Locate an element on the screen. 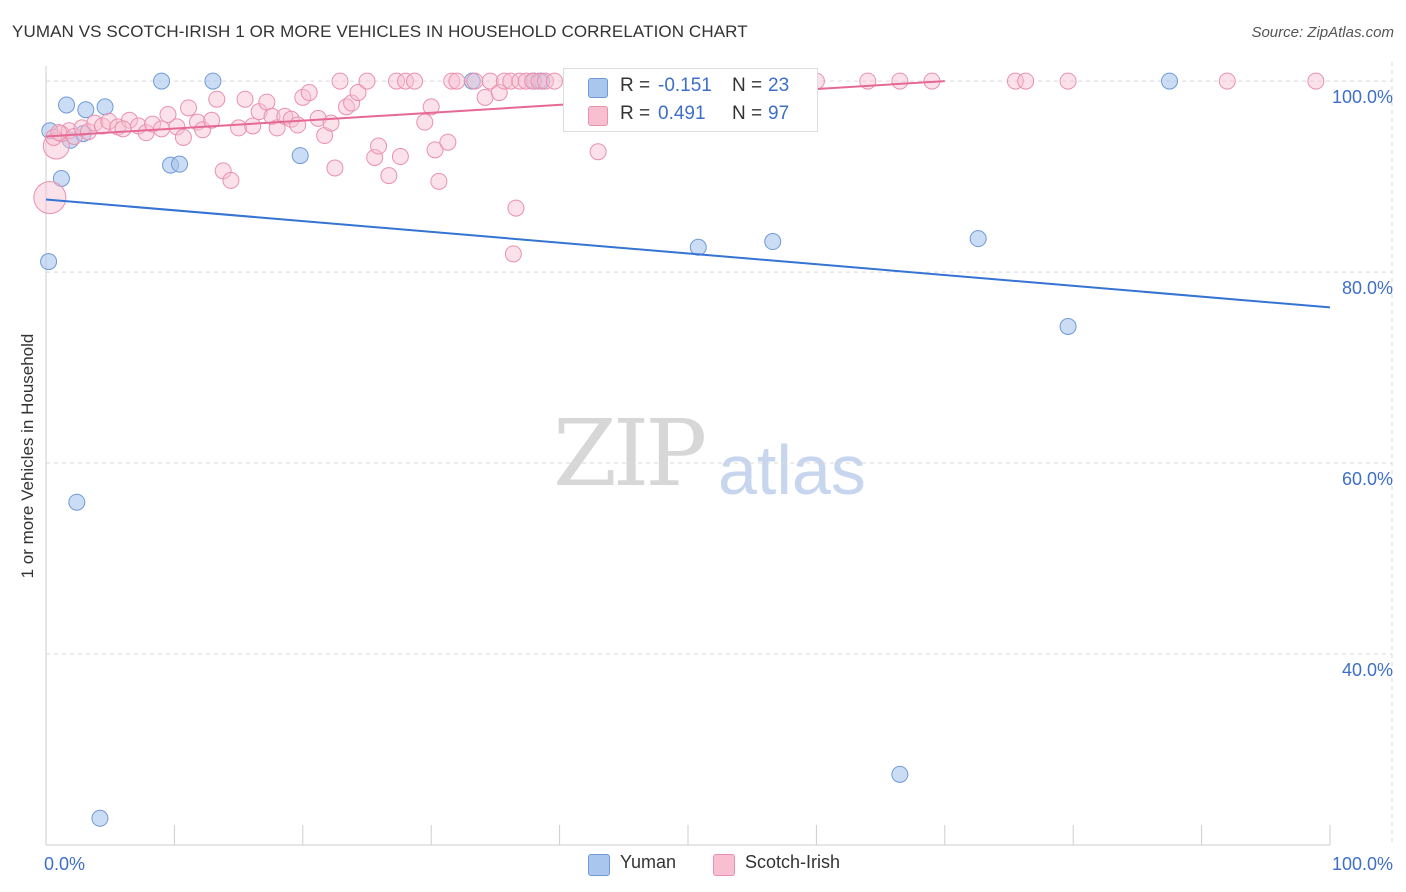 The height and width of the screenshot is (892, 1406). y-tick-label: 80.0% is located at coordinates (1367, 288).